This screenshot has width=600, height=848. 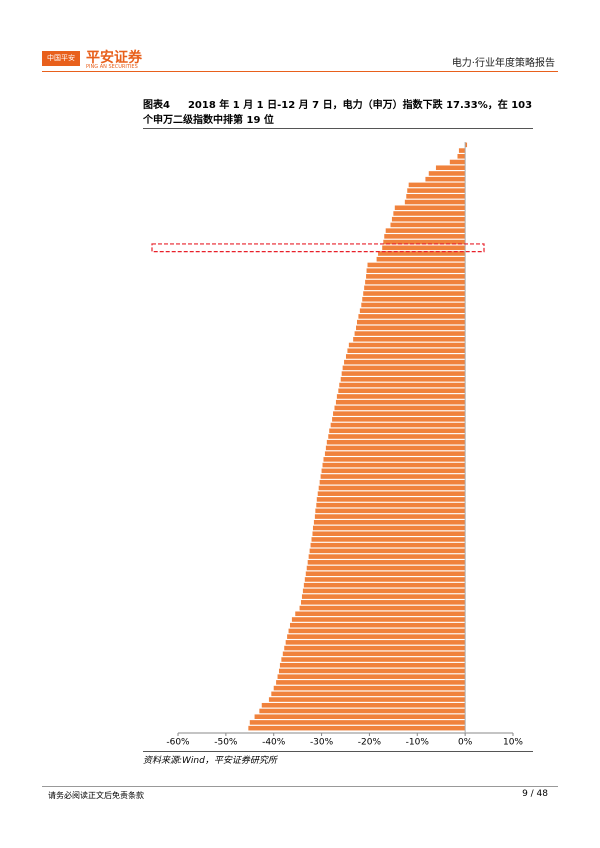 What do you see at coordinates (112, 67) in the screenshot?
I see `logo-sub: PING AN SECURITIES` at bounding box center [112, 67].